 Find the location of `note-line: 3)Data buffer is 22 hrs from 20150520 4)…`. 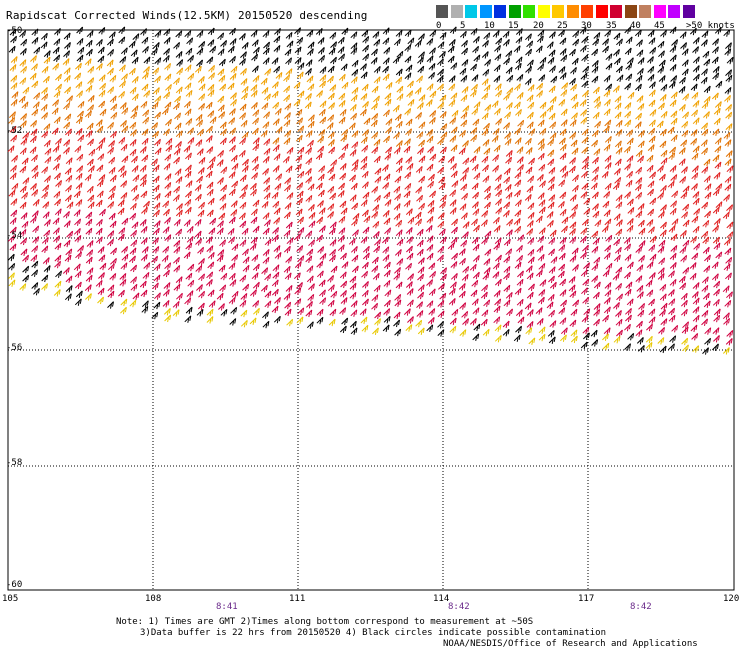

note-line: 3)Data buffer is 22 hrs from 20150520 4)… is located at coordinates (373, 632).